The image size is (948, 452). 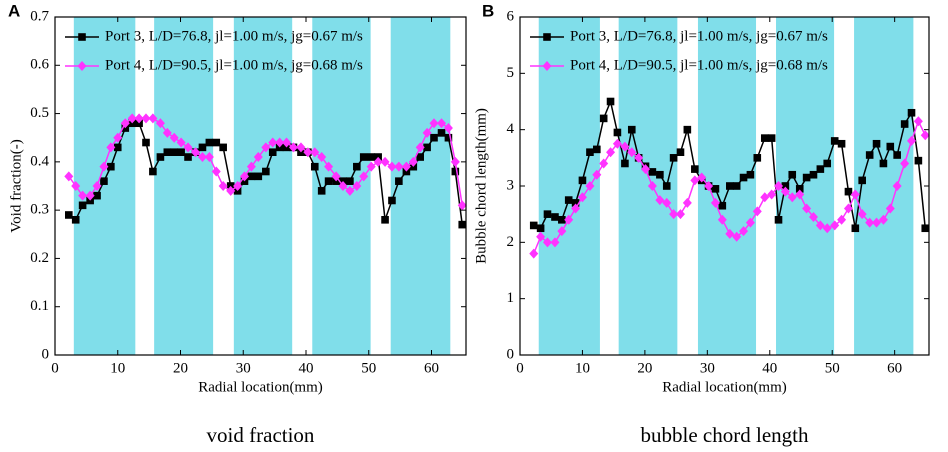 What do you see at coordinates (39, 161) in the screenshot?
I see `y-tick-label: 0.4` at bounding box center [39, 161].